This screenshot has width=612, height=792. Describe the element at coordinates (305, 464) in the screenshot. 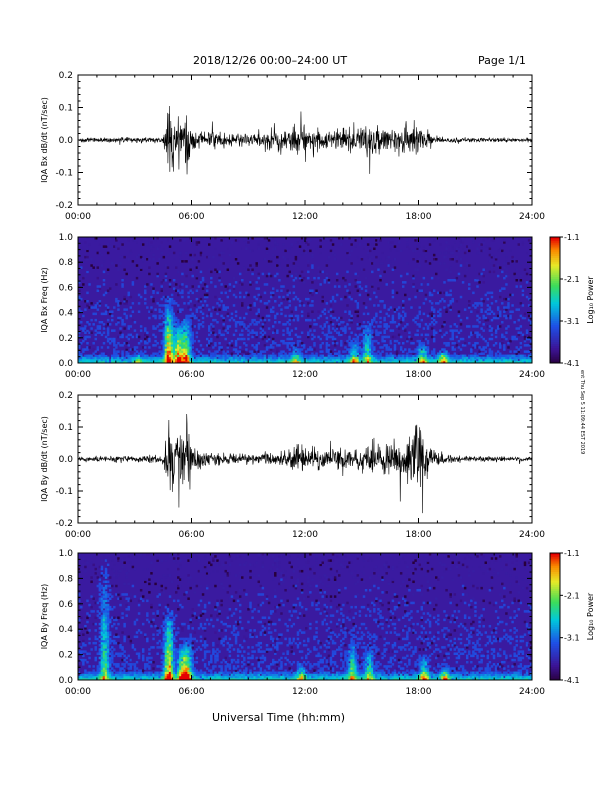

I see `trace-line` at that location.